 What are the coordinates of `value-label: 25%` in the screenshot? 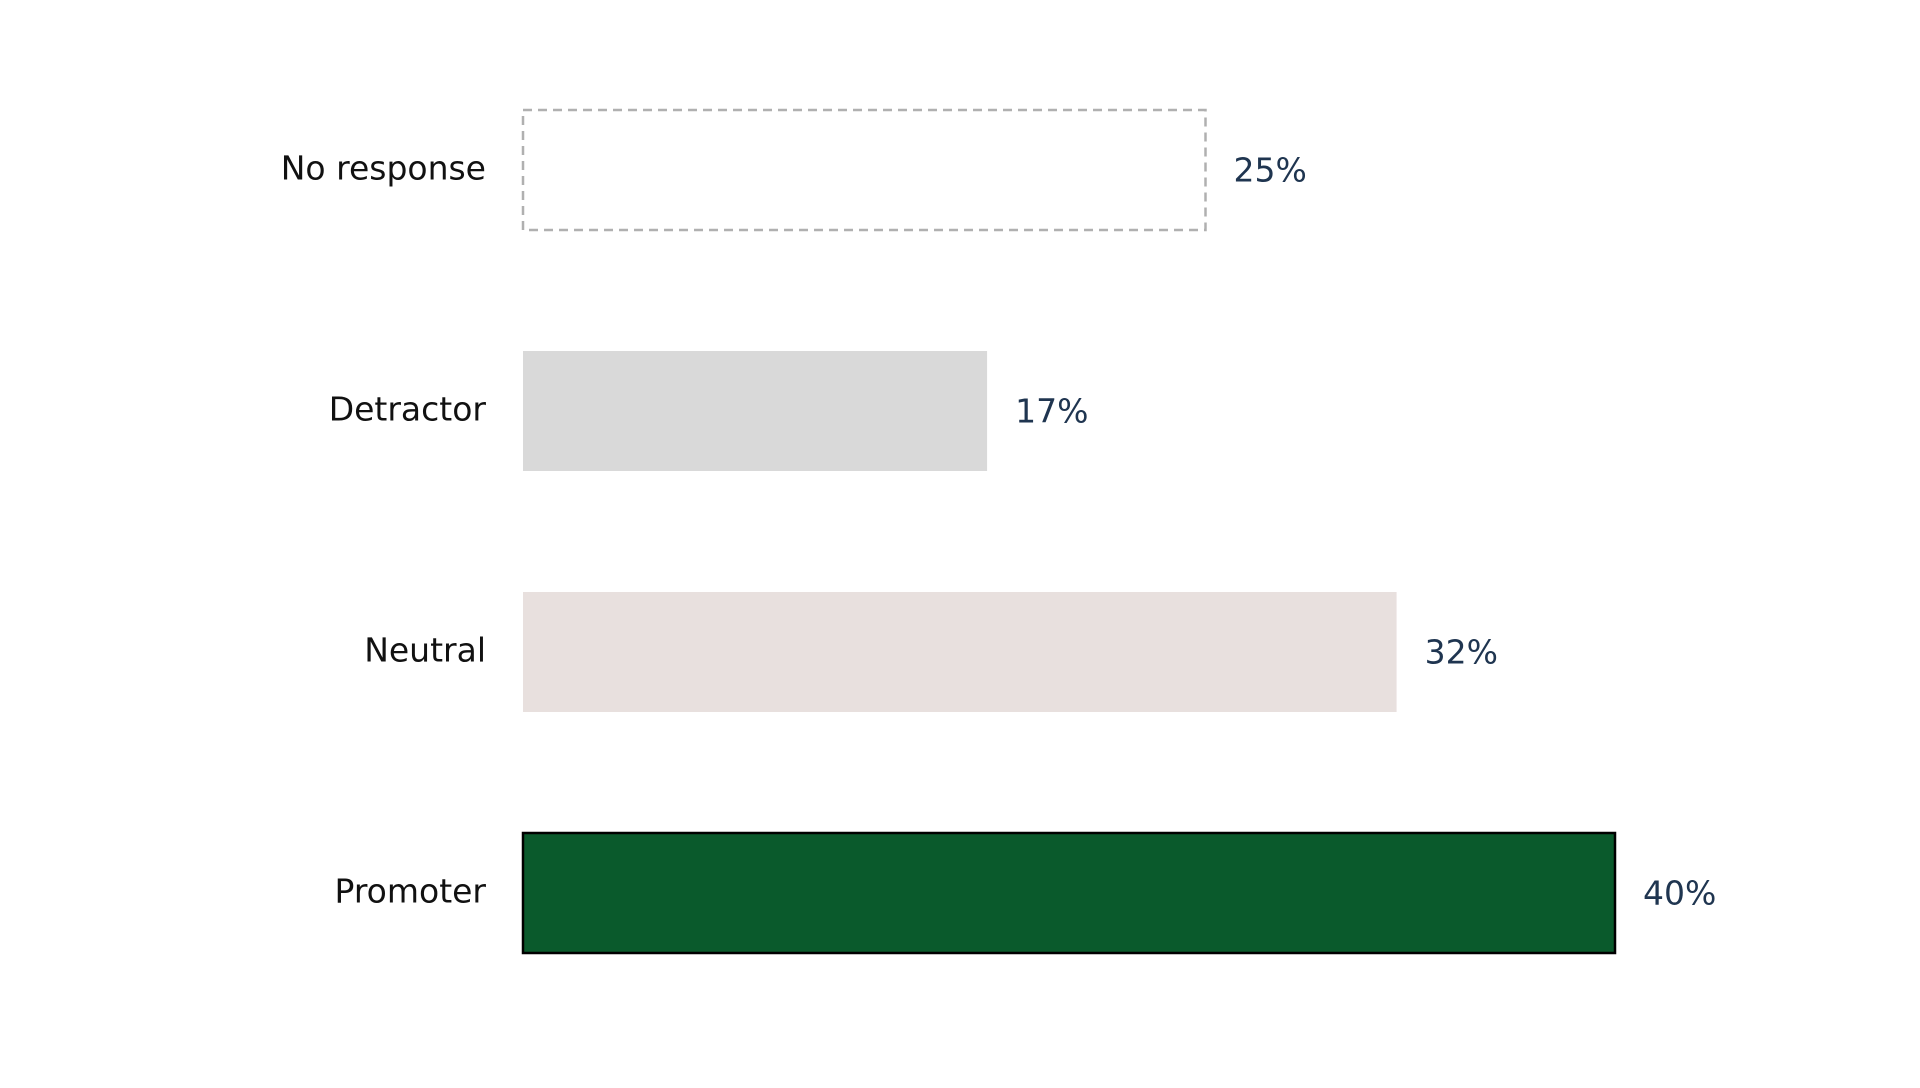 It's located at (1270, 170).